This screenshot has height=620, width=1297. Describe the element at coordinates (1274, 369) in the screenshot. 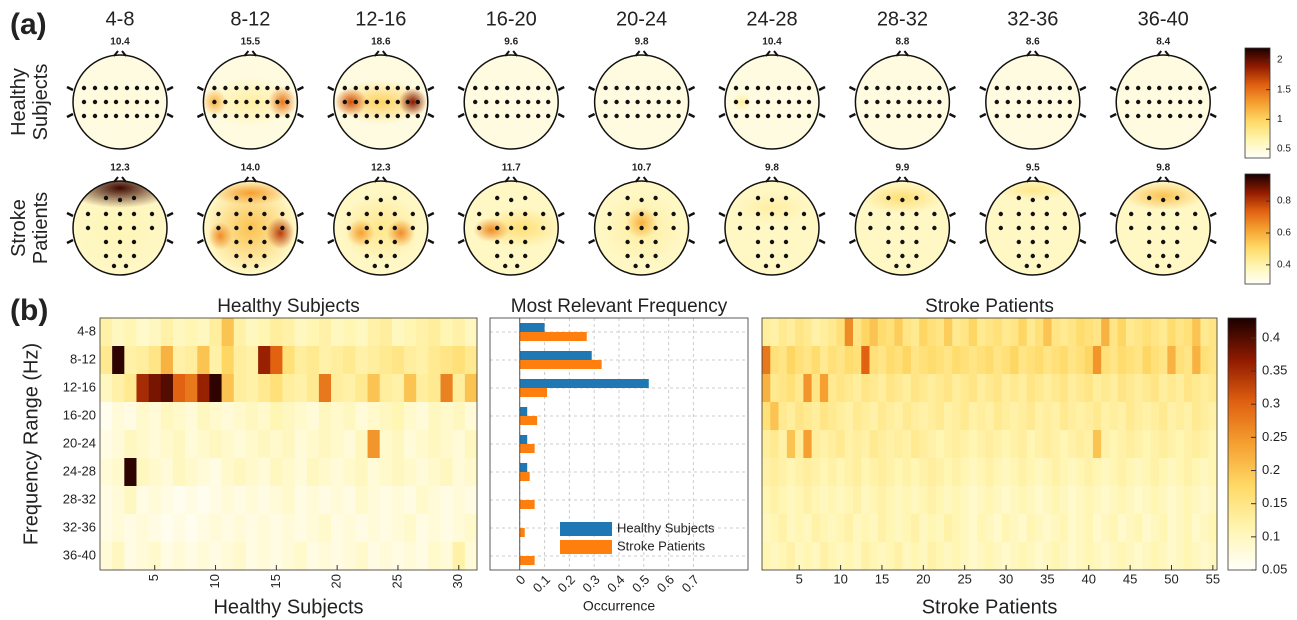

I see `colorbar-tick-label: 0.35` at that location.